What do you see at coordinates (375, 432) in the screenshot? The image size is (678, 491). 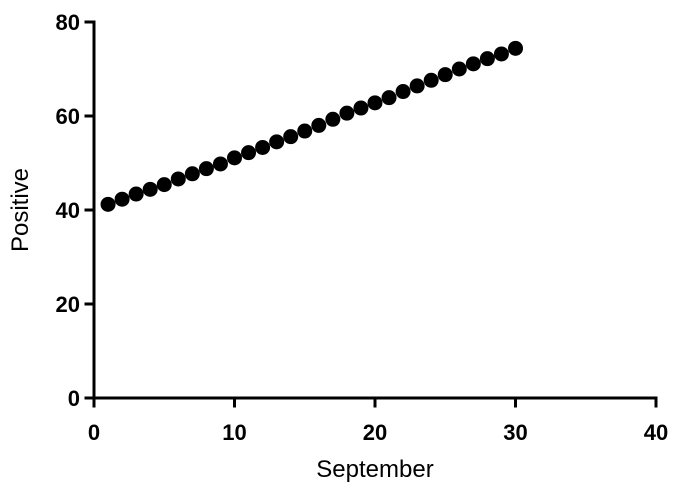 I see `x-tick-label: 20` at bounding box center [375, 432].